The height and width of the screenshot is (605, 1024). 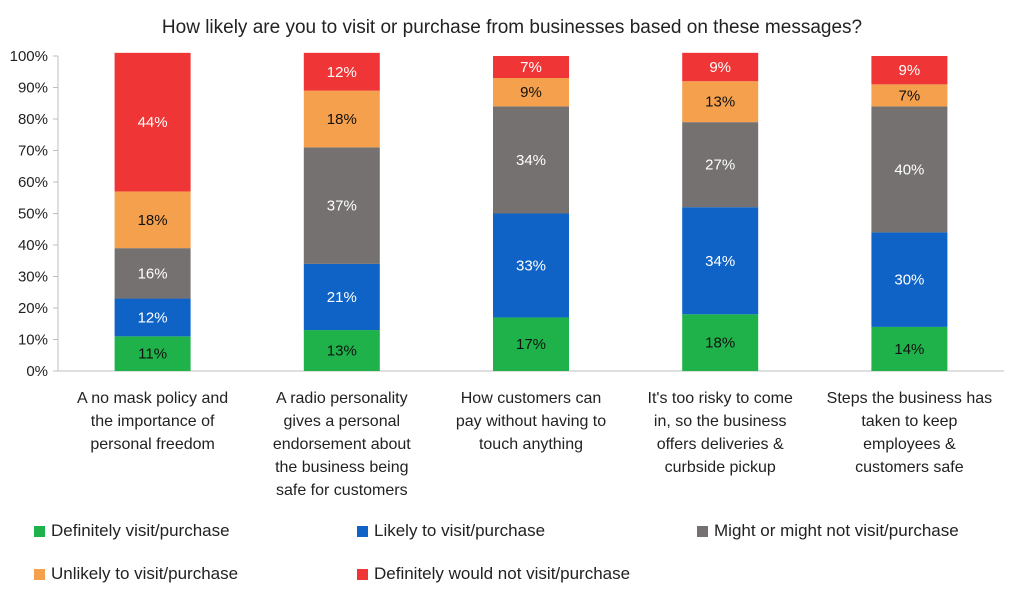 I want to click on data-label: 30%, so click(x=909, y=280).